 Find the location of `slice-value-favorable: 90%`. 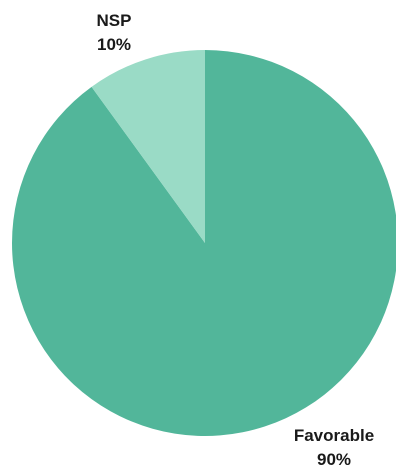

slice-value-favorable: 90% is located at coordinates (334, 459).